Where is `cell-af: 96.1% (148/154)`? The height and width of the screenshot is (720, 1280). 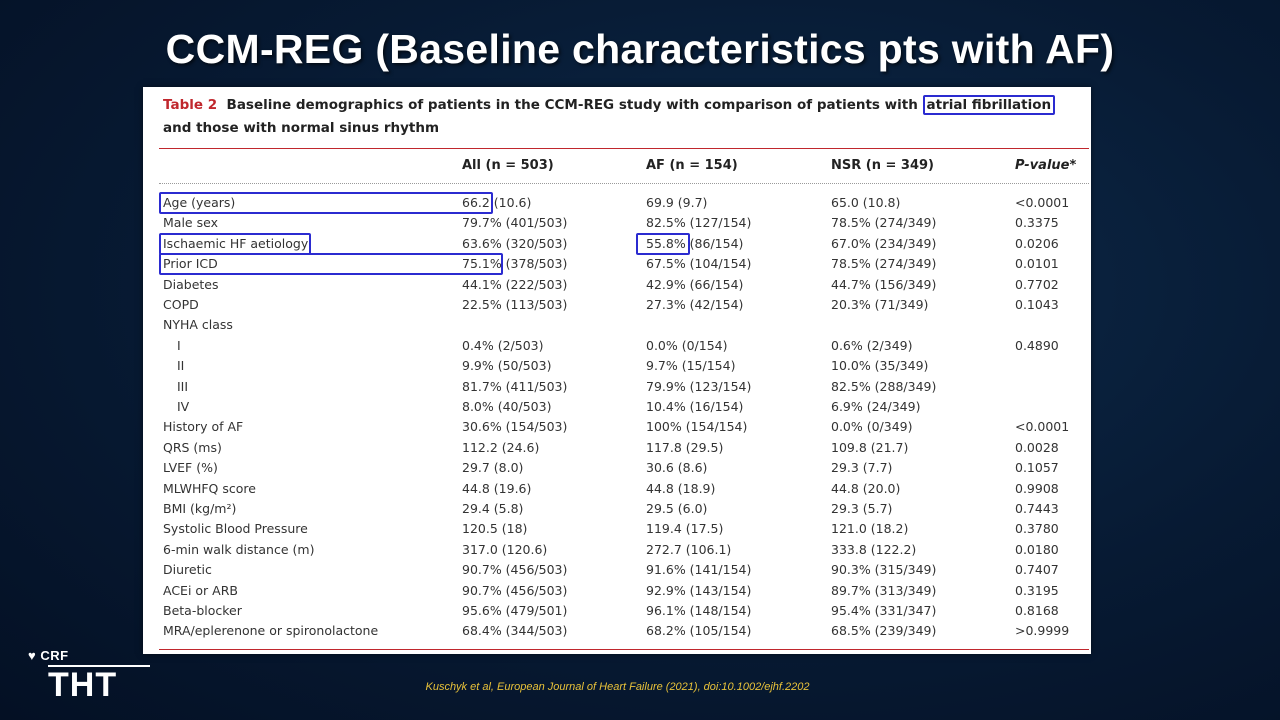 cell-af: 96.1% (148/154) is located at coordinates (699, 610).